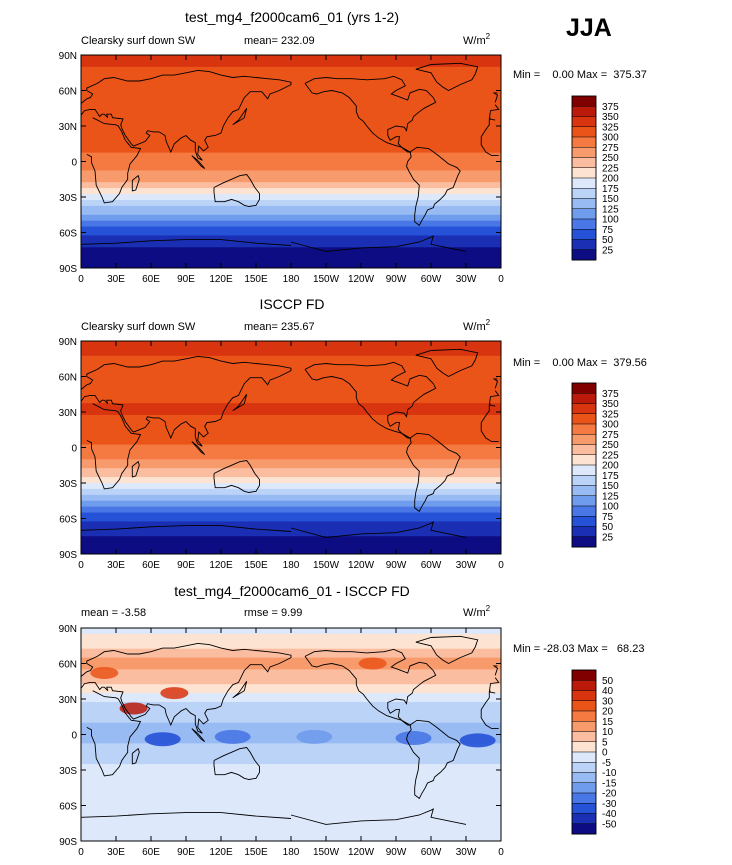 The width and height of the screenshot is (732, 865). What do you see at coordinates (610, 435) in the screenshot?
I see `colorbar-label: 275` at bounding box center [610, 435].